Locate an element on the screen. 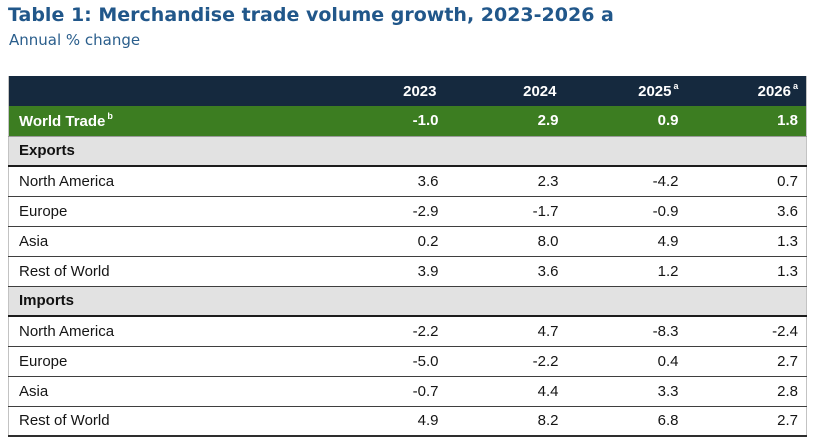  year-header-row: 2023 2024 2025 a 2026 a is located at coordinates (407, 91).